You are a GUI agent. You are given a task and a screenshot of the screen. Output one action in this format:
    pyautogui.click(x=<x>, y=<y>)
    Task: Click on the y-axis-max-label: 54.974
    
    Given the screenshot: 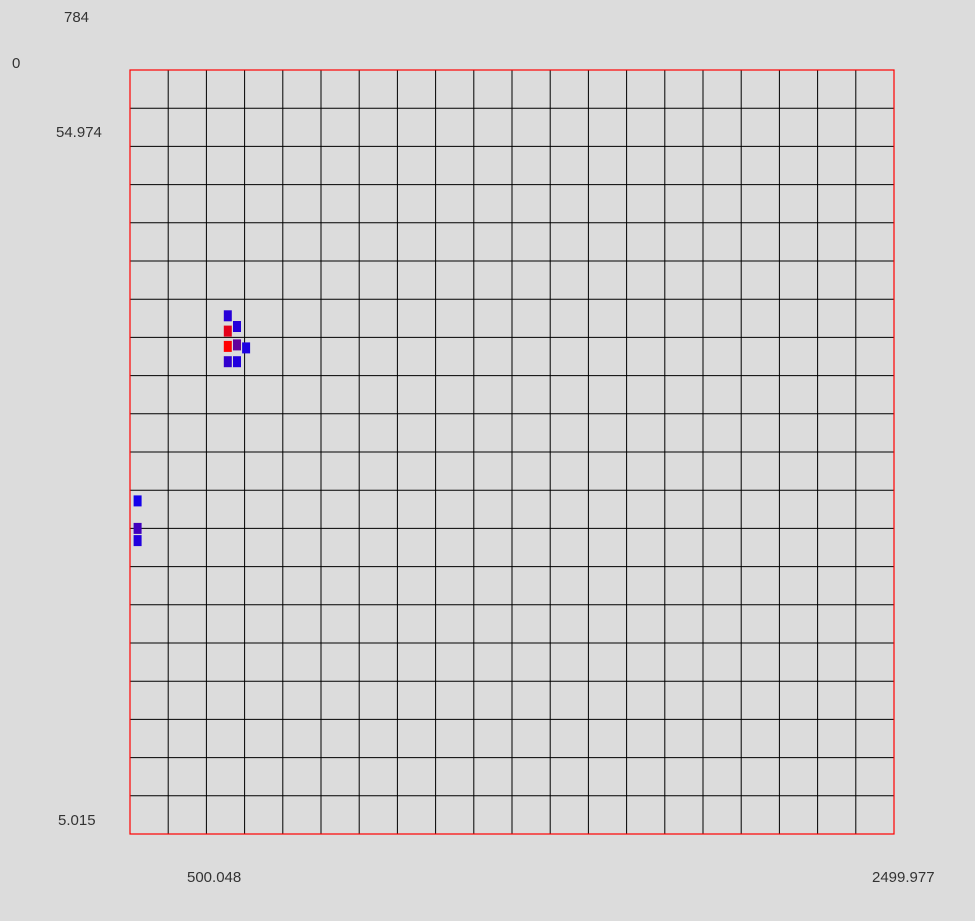 What is the action you would take?
    pyautogui.click(x=79, y=132)
    